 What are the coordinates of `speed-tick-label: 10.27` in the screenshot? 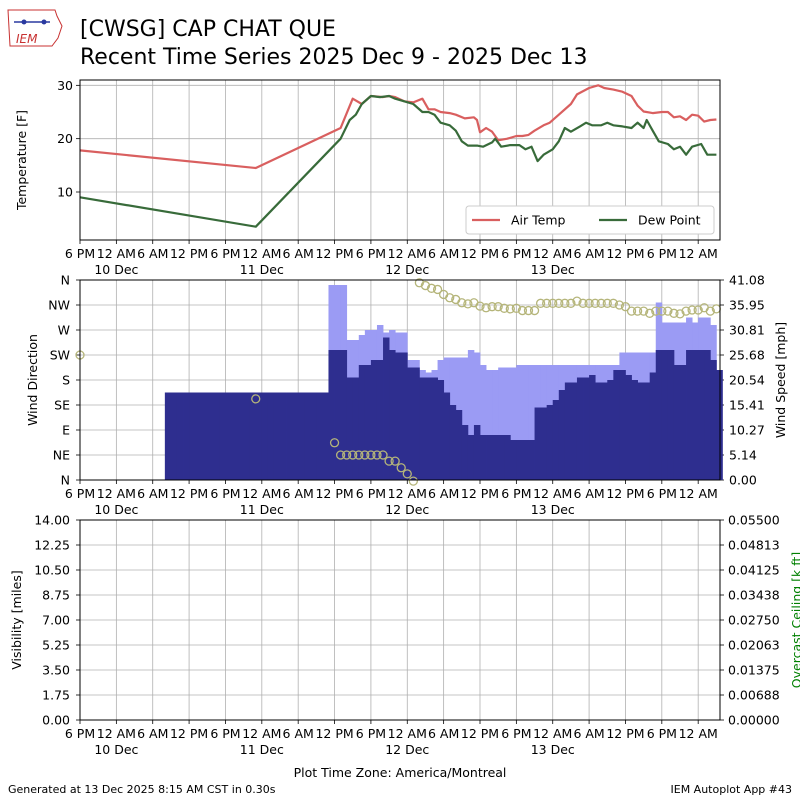 It's located at (747, 430).